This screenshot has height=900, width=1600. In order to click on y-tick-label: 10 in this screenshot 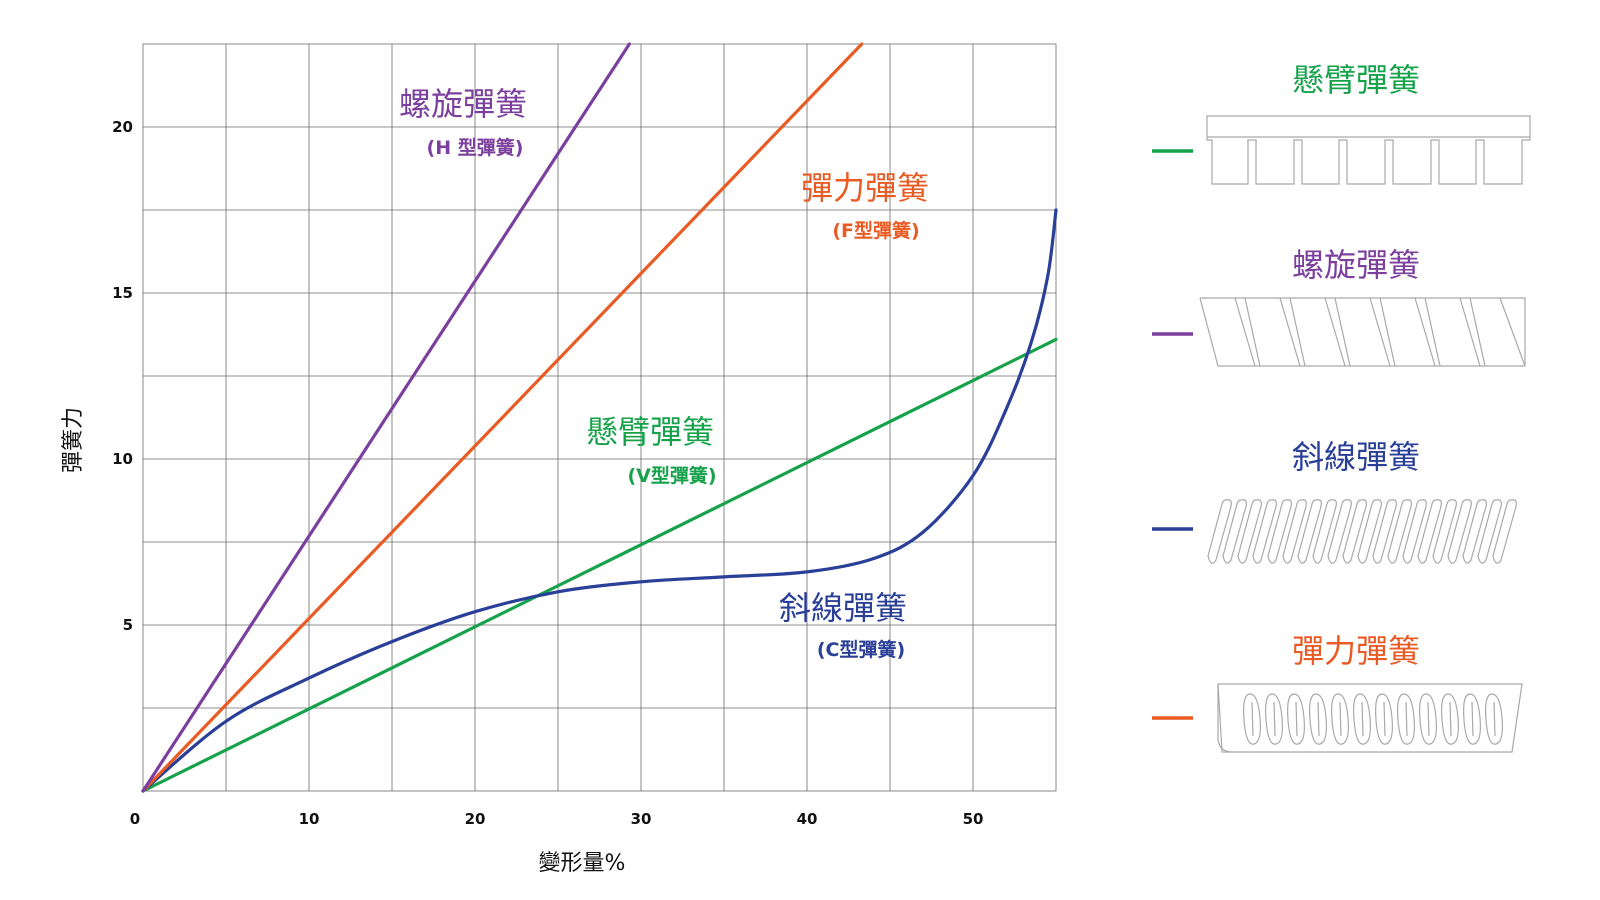, I will do `click(122, 459)`.